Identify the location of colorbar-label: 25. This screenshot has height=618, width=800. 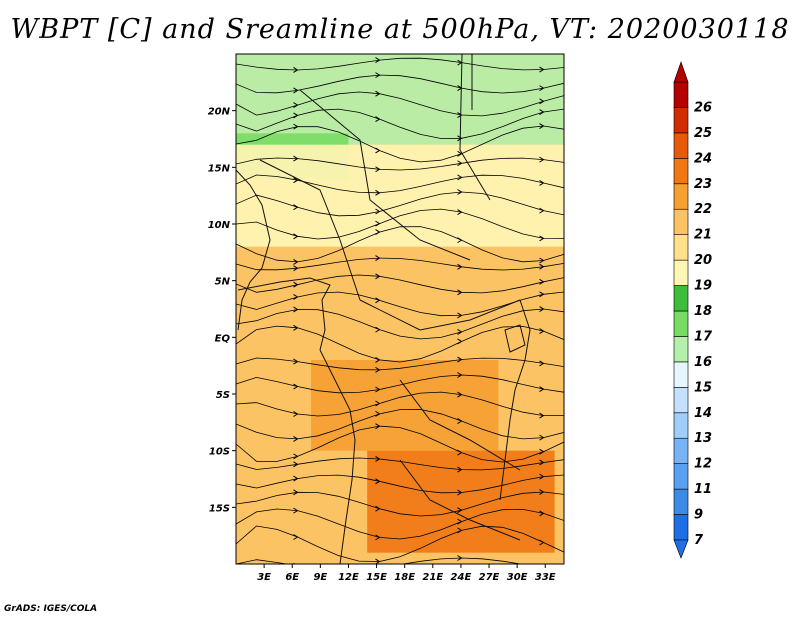
(703, 133).